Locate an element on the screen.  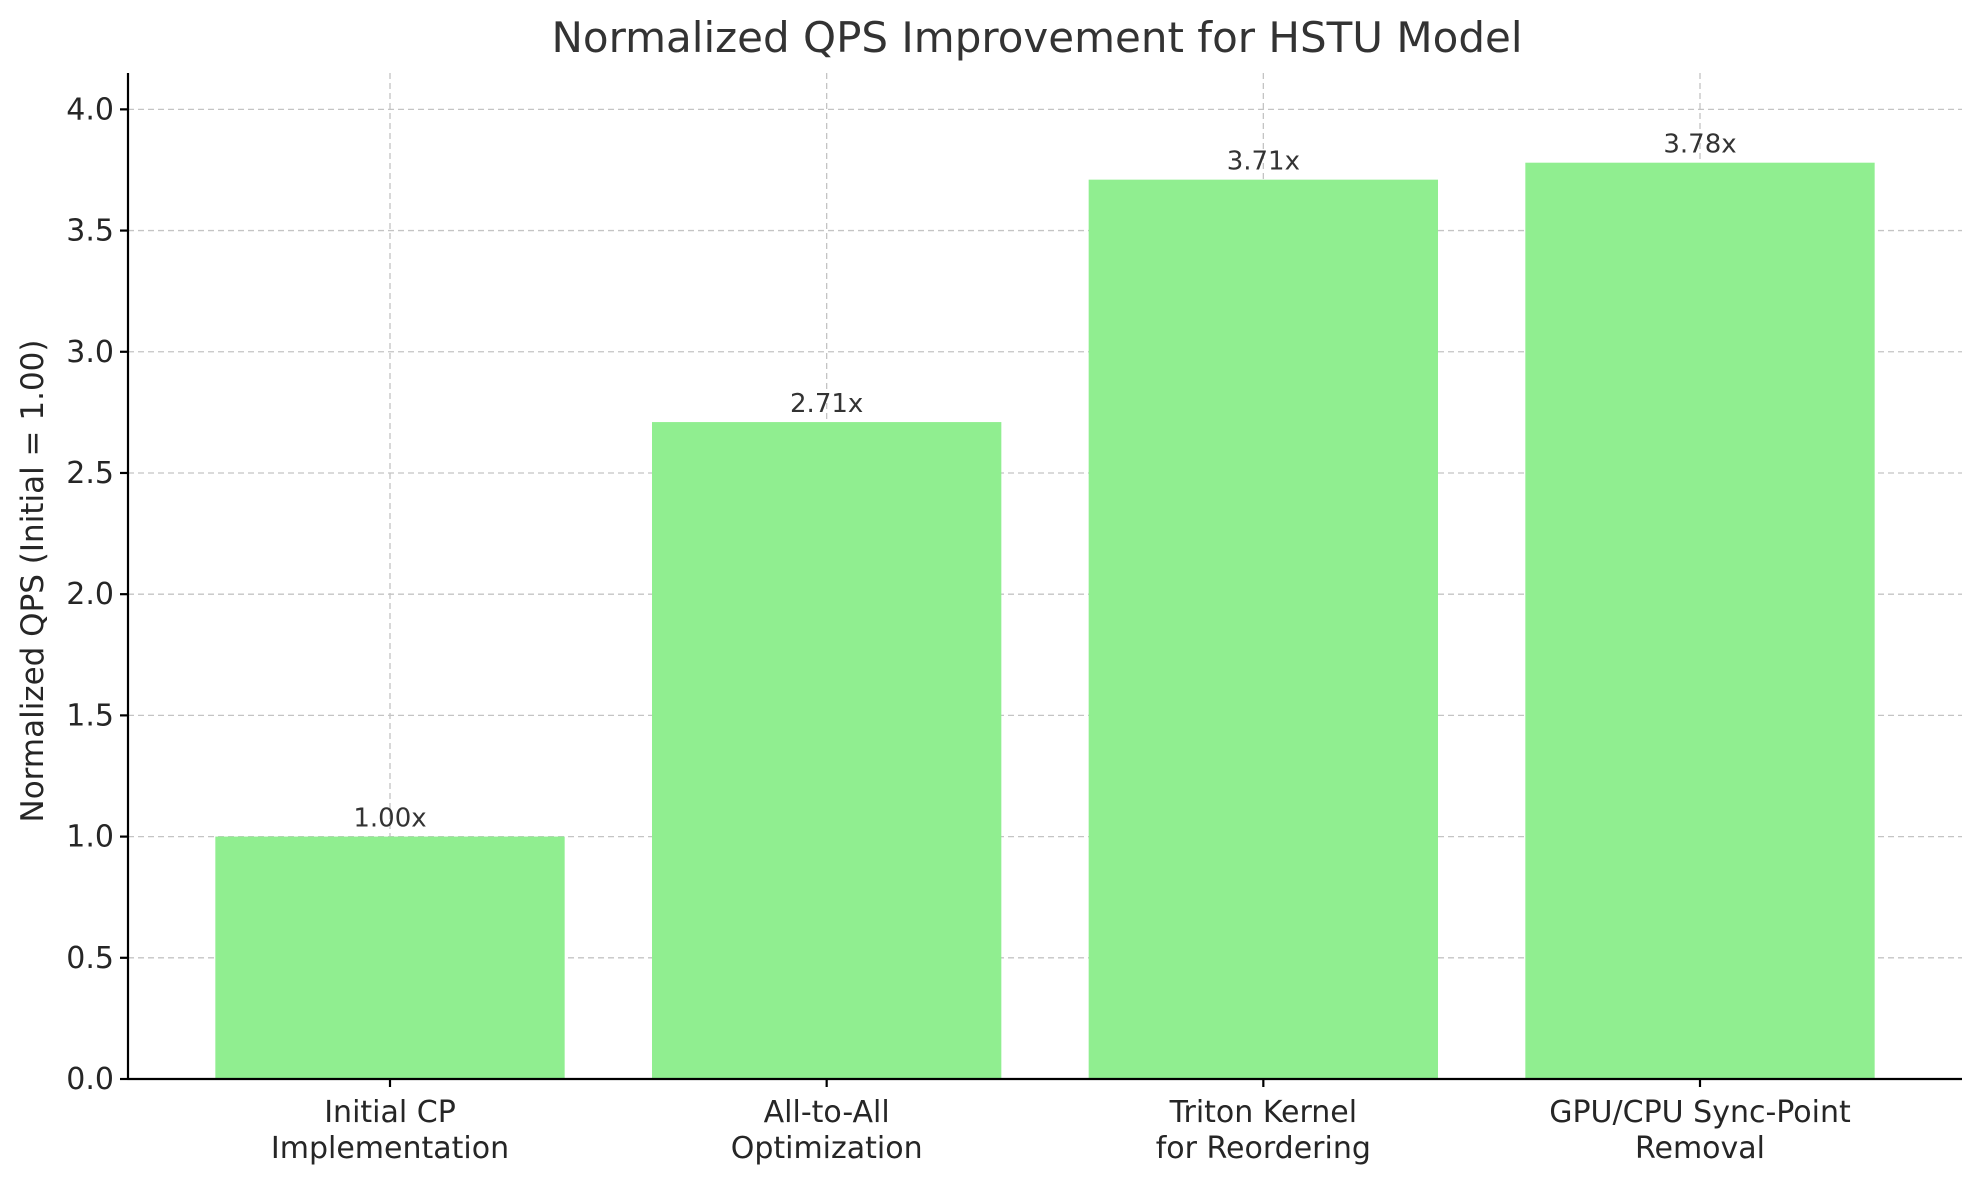
y-tick-label: 0.0 is located at coordinates (90, 1079).